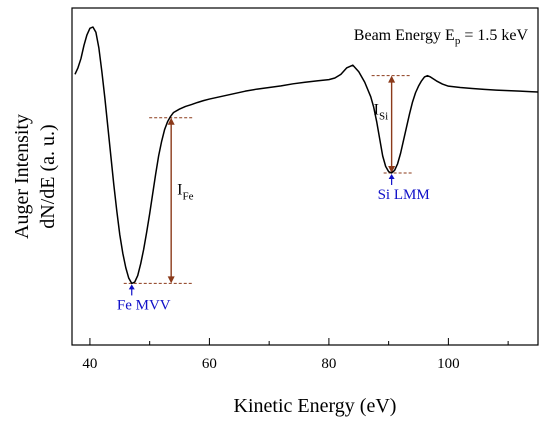 The width and height of the screenshot is (550, 424). What do you see at coordinates (89, 364) in the screenshot?
I see `x-tick-label: 40` at bounding box center [89, 364].